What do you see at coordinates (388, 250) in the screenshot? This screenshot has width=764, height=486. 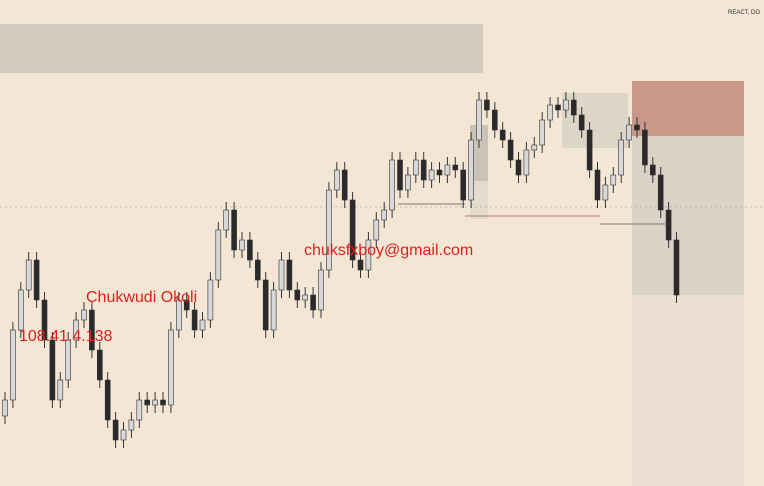 I see `watermark-email: chuksfxboy@gmail.com` at bounding box center [388, 250].